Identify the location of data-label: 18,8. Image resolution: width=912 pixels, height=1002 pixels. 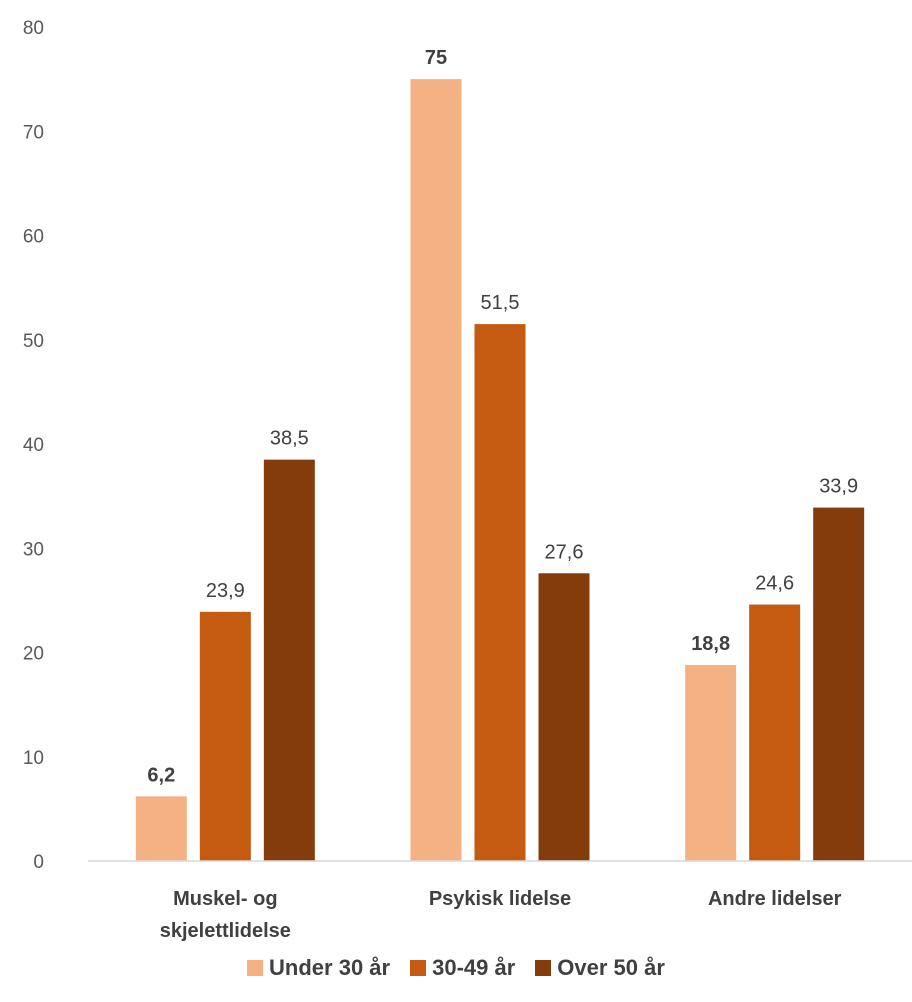
(710, 644).